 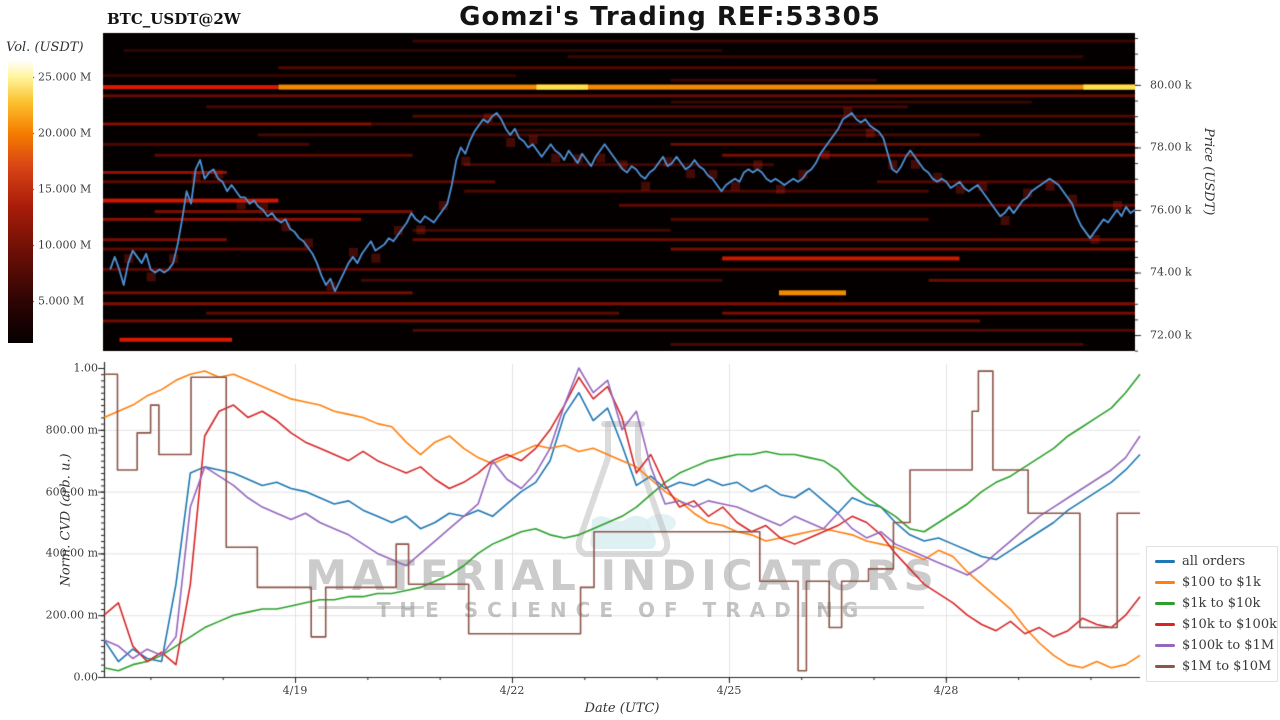 I want to click on legend-label: all orders, so click(x=1214, y=561).